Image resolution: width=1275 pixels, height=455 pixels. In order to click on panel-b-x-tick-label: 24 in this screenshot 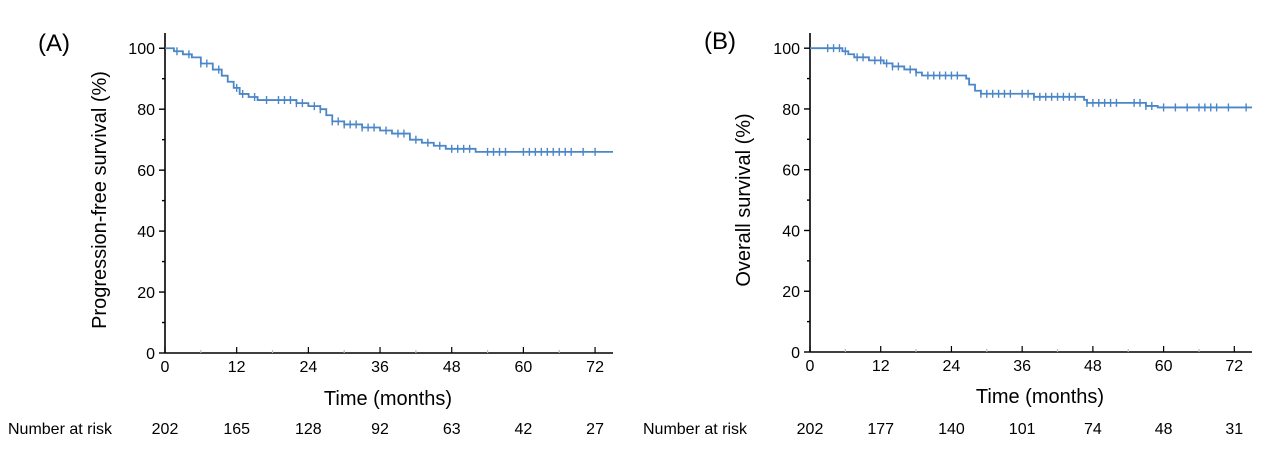, I will do `click(952, 366)`.